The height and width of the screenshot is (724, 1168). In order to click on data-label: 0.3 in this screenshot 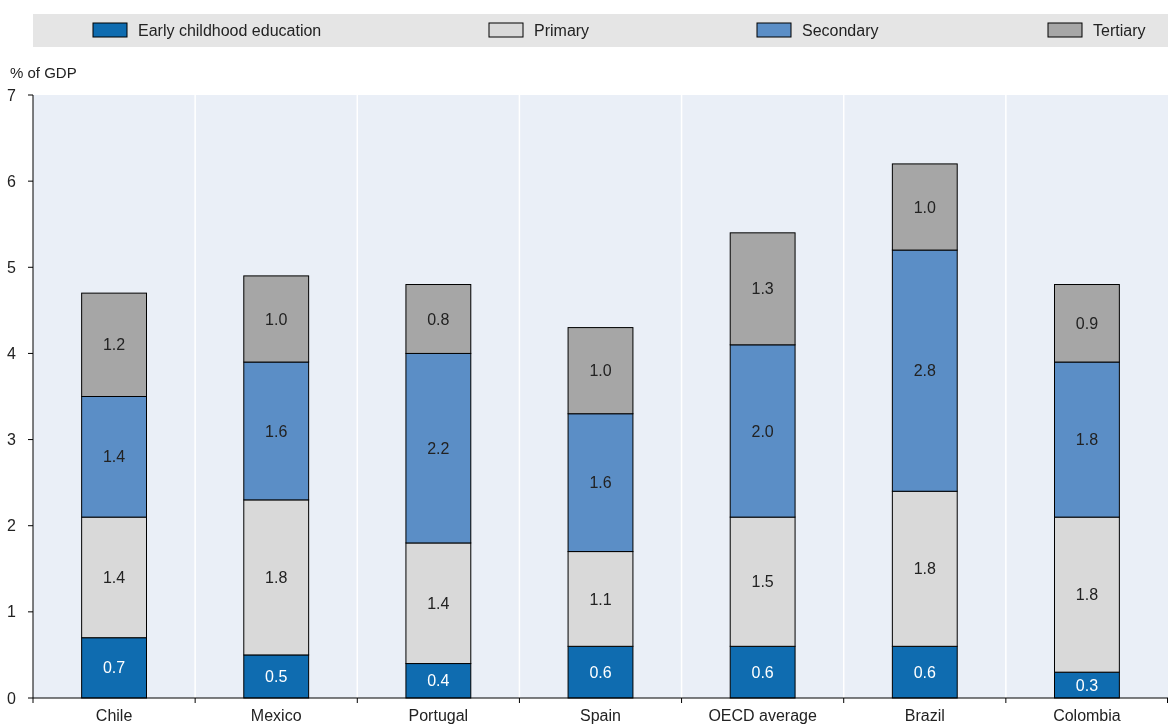, I will do `click(1087, 685)`.